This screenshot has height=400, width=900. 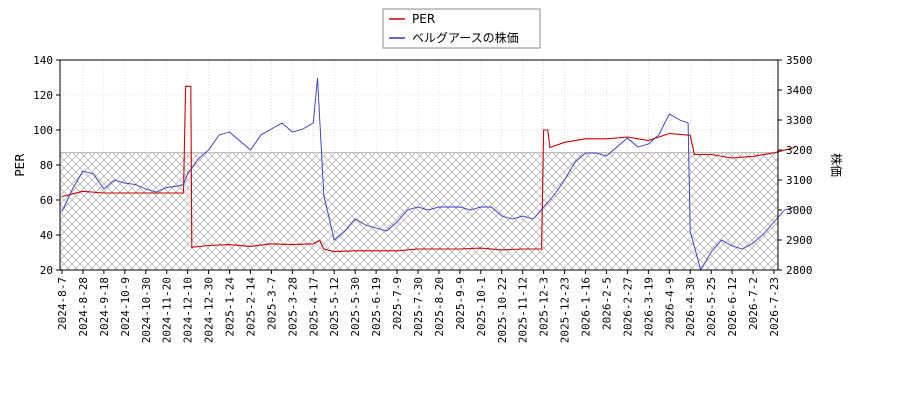 What do you see at coordinates (43, 60) in the screenshot?
I see `y-left-tick-label: 140` at bounding box center [43, 60].